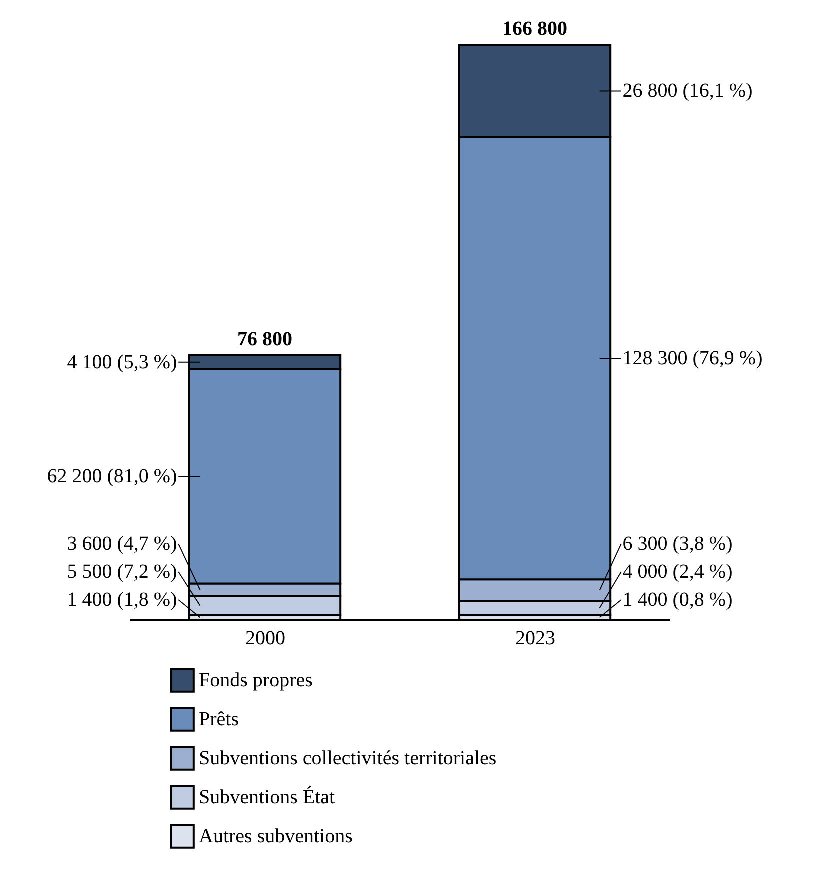  What do you see at coordinates (122, 572) in the screenshot?
I see `data-label: 5 500 (7,2 %)` at bounding box center [122, 572].